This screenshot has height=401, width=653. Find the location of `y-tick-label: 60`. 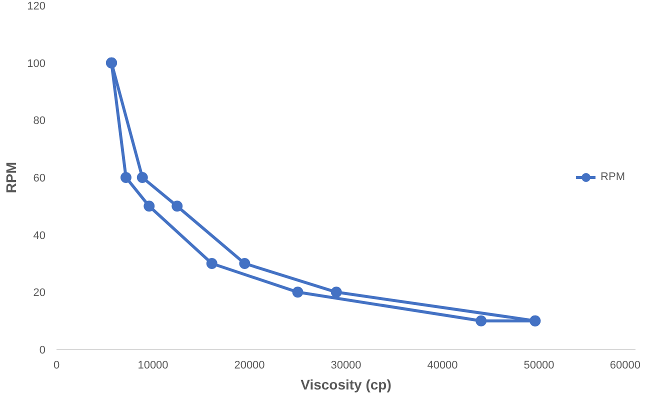

y-tick-label: 60 is located at coordinates (39, 178).